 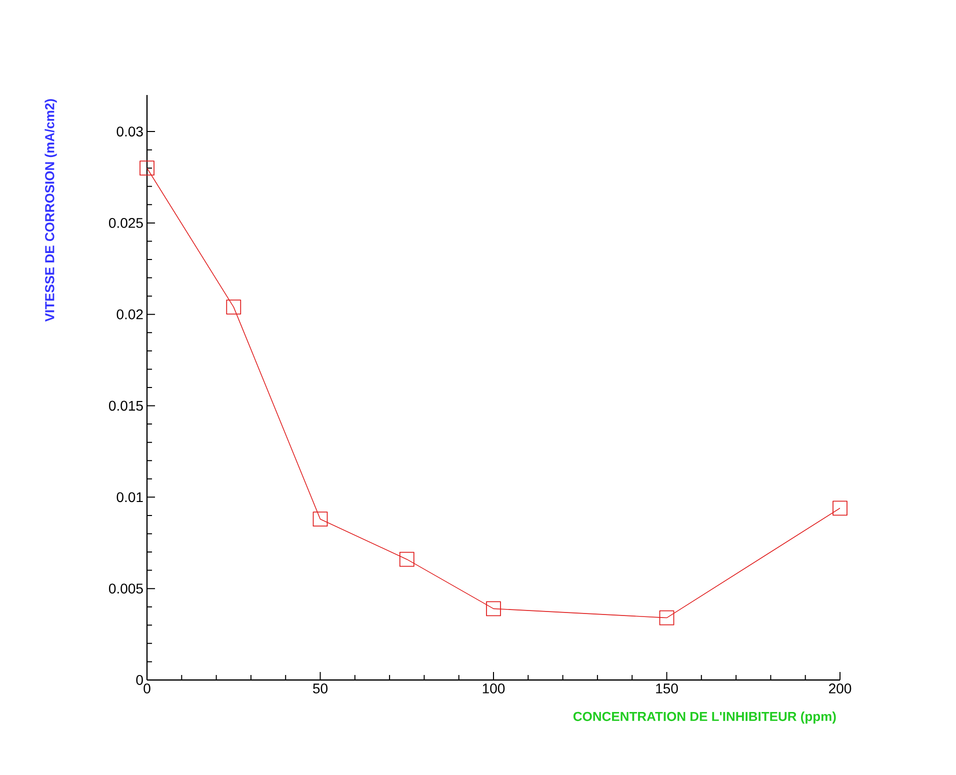 I want to click on y-tick-label: 0.02, so click(x=129, y=314).